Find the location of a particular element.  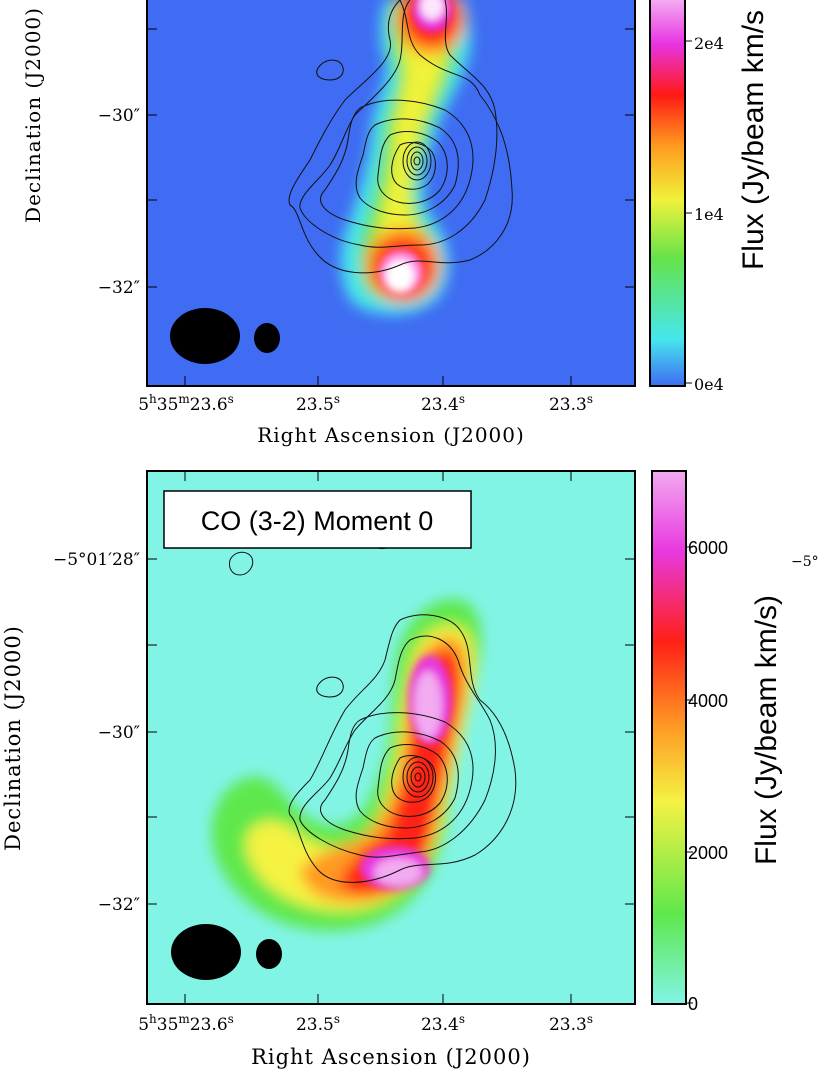

emission-map-bottom is located at coordinates (364, 735).